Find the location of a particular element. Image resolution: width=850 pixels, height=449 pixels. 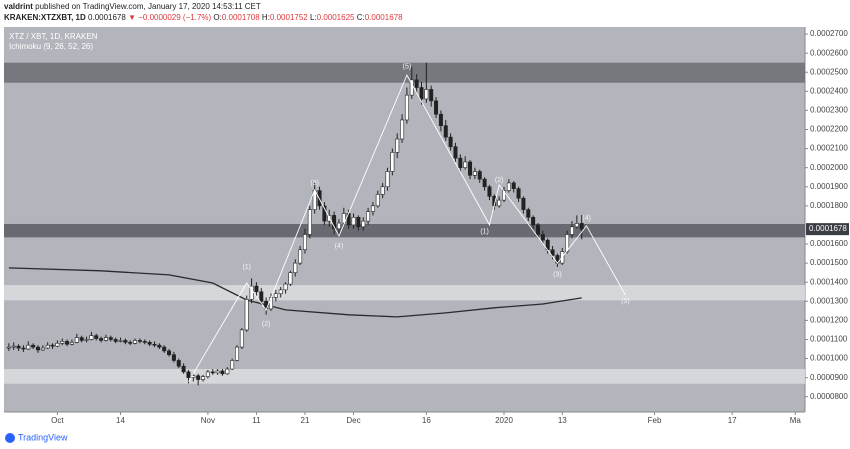

x-tick-label: 13 is located at coordinates (562, 420).